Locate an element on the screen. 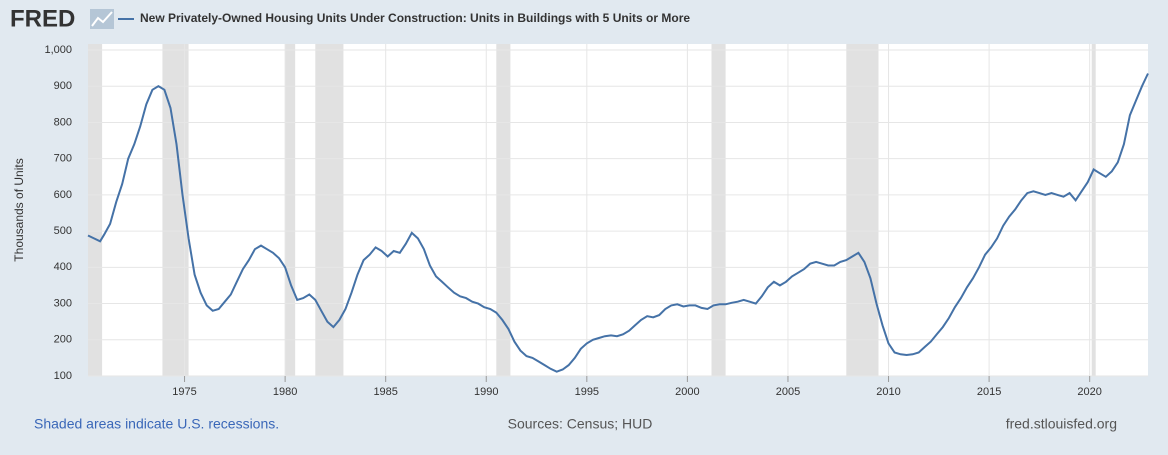 Image resolution: width=1168 pixels, height=455 pixels. y-tick-label: 400 is located at coordinates (63, 267).